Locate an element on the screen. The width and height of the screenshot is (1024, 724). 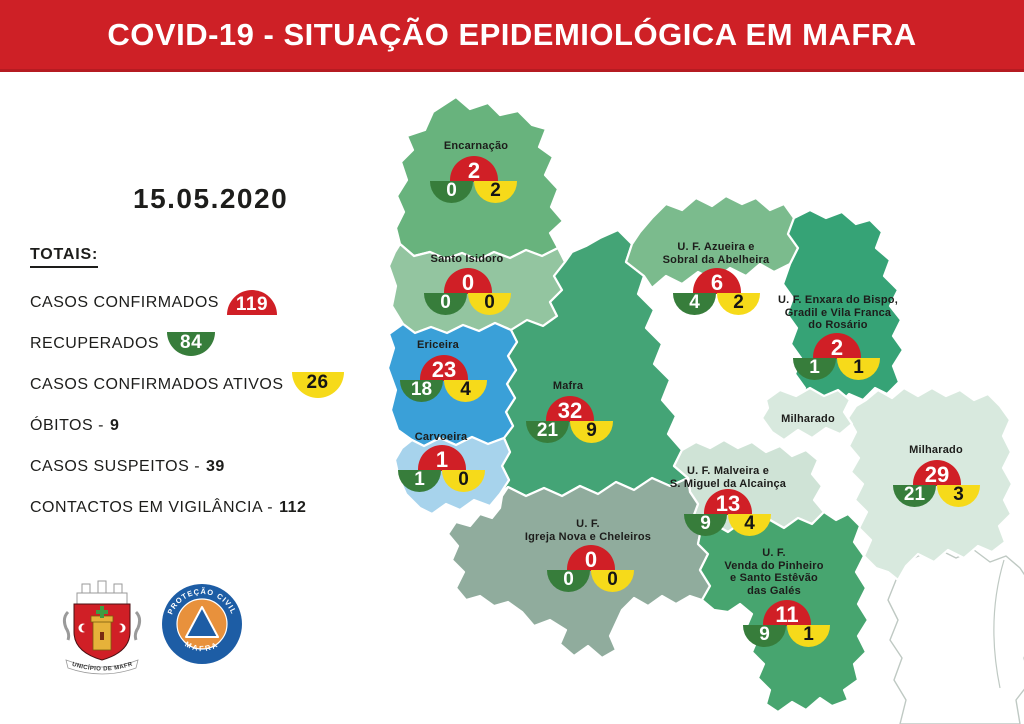
shield-icon is located at coordinates (102, 632).